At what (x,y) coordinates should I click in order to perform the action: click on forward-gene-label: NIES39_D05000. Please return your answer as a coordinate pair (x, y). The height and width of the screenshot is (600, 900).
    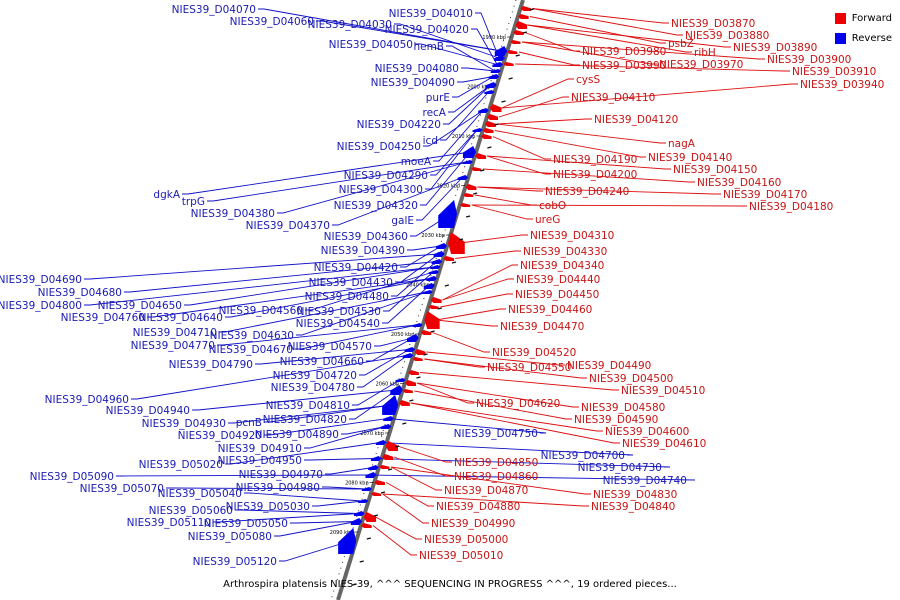
    Looking at the image, I should click on (466, 540).